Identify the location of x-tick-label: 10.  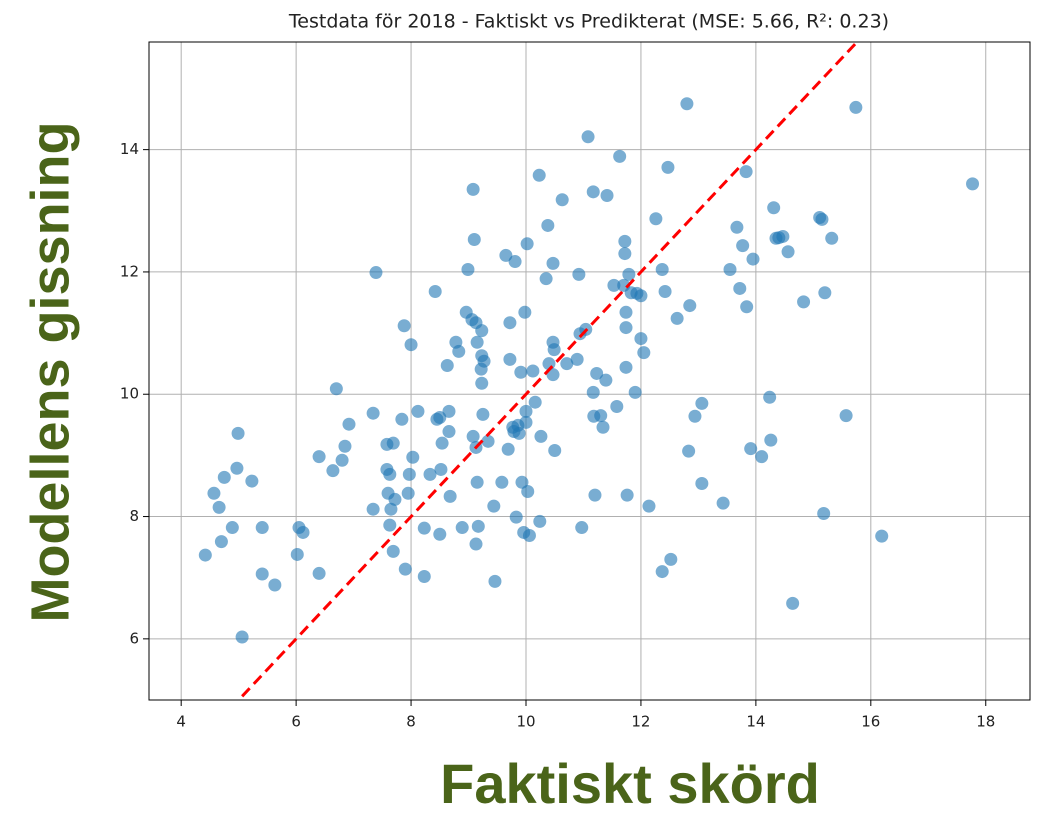
(525, 722).